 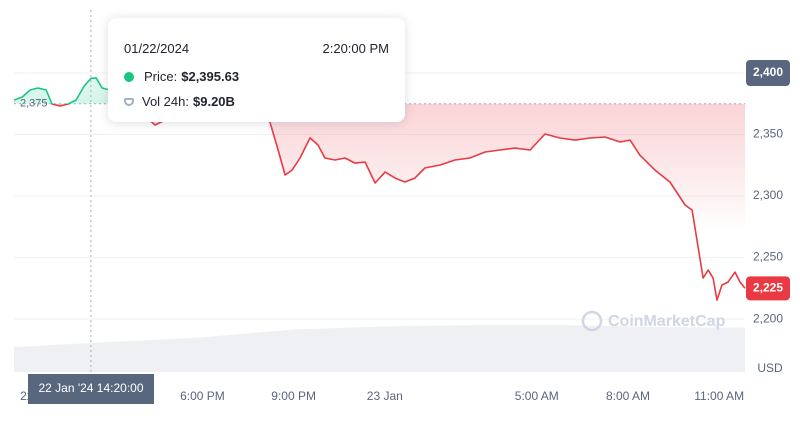 I want to click on y-tick-label: 2,250, so click(x=768, y=257).